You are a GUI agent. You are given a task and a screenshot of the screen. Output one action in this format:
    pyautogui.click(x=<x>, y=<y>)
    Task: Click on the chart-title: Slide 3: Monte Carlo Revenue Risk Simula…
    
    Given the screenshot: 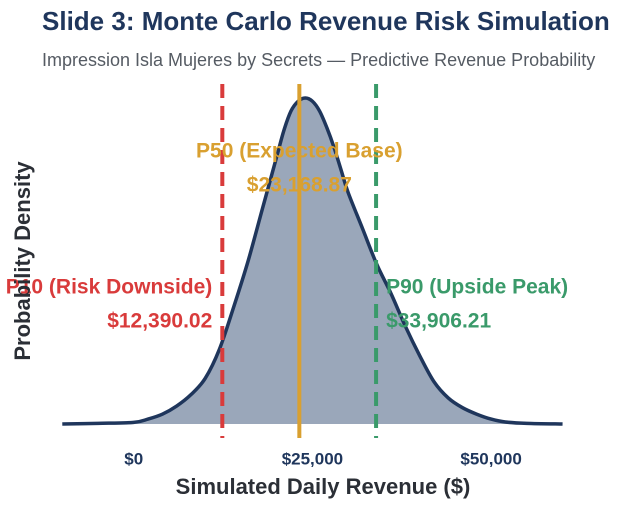 What is the action you would take?
    pyautogui.click(x=326, y=21)
    